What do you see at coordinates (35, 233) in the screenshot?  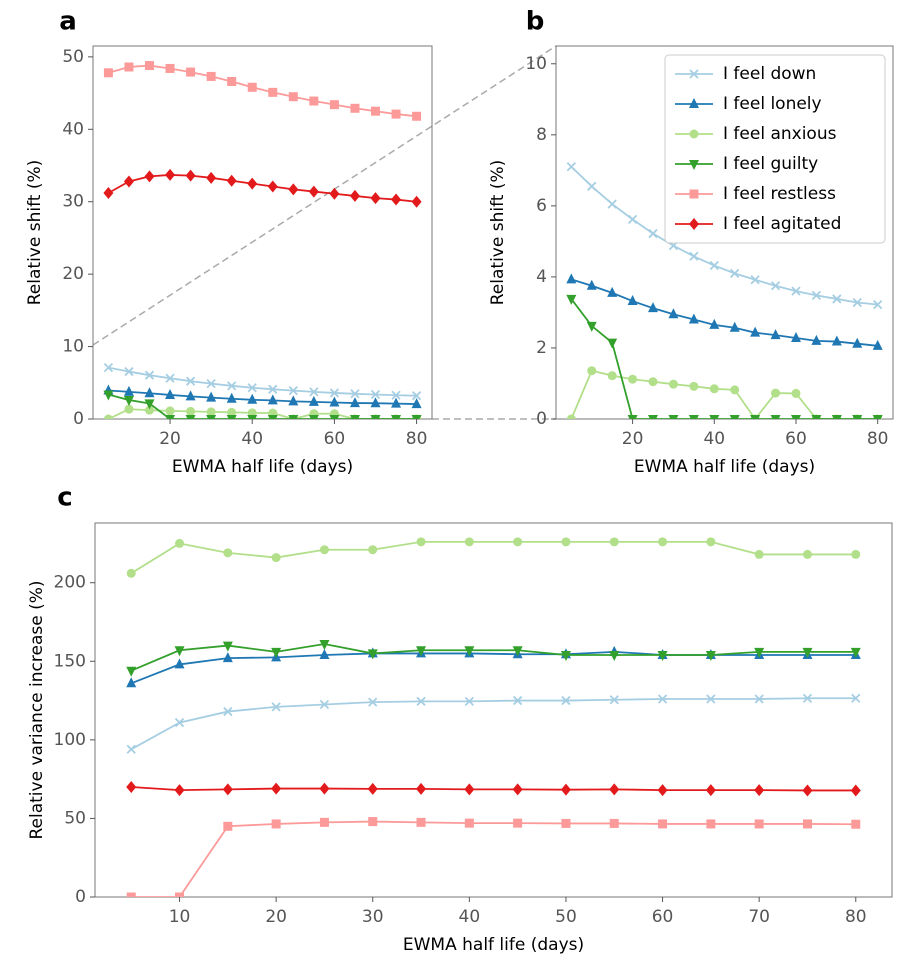 I see `y-axis-title: Relative shift (%)` at bounding box center [35, 233].